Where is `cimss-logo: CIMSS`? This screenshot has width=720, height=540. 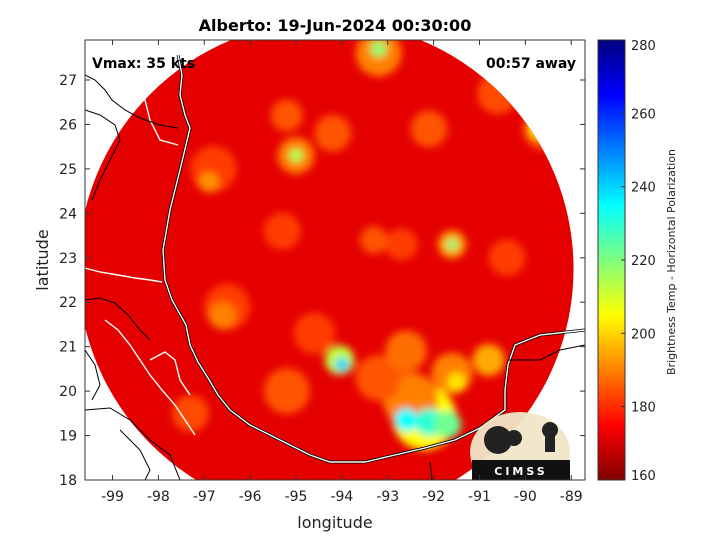
cimss-logo: CIMSS is located at coordinates (520, 446).